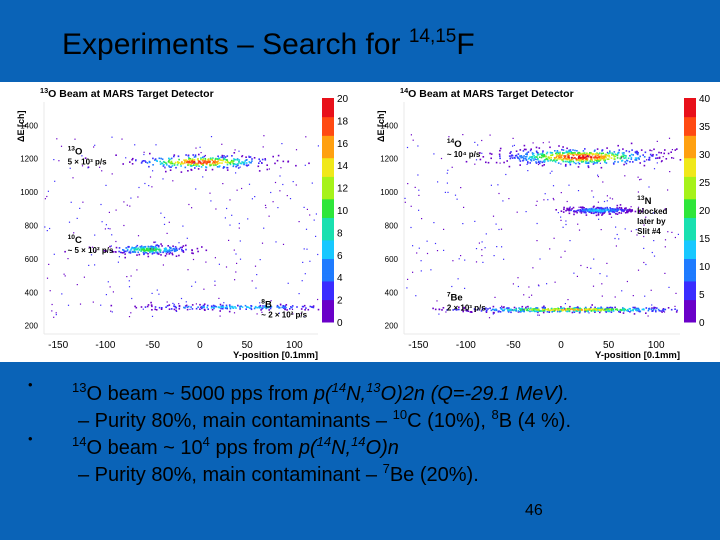 Image resolution: width=720 pixels, height=540 pixels. Describe the element at coordinates (465, 44) in the screenshot. I see `title-tail: F` at that location.